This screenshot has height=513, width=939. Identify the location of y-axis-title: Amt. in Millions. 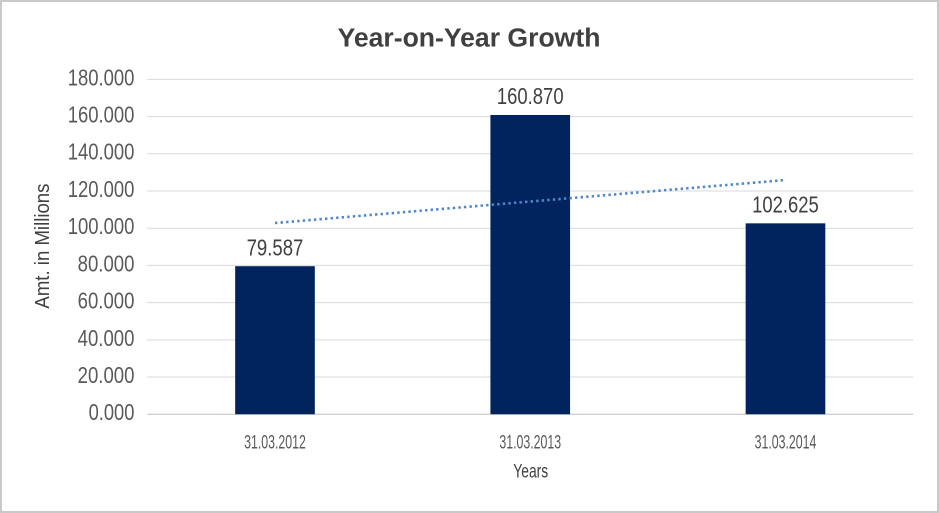
(43, 246).